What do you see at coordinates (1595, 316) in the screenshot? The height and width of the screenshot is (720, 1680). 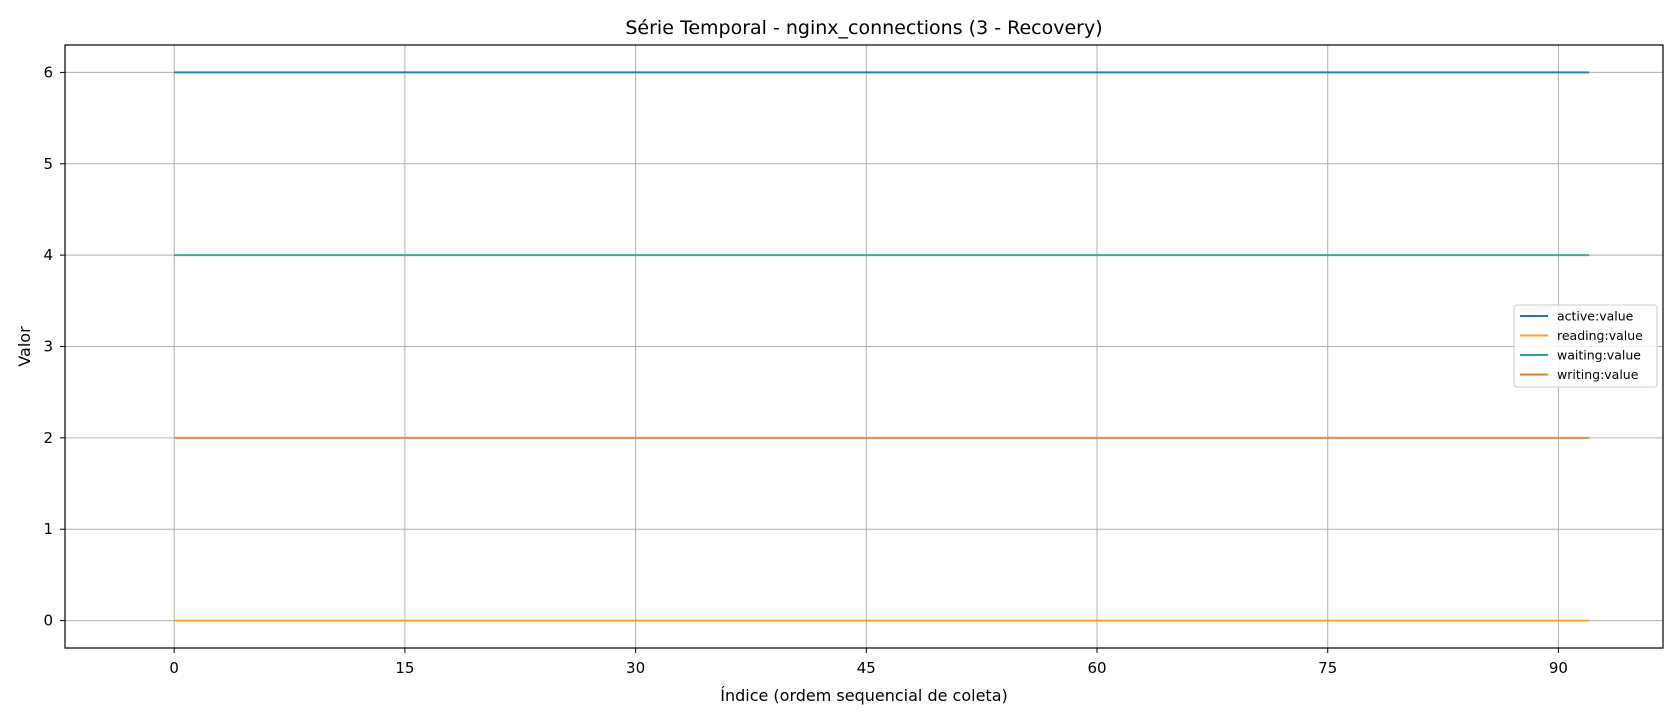 I see `legend-label: active:value` at bounding box center [1595, 316].